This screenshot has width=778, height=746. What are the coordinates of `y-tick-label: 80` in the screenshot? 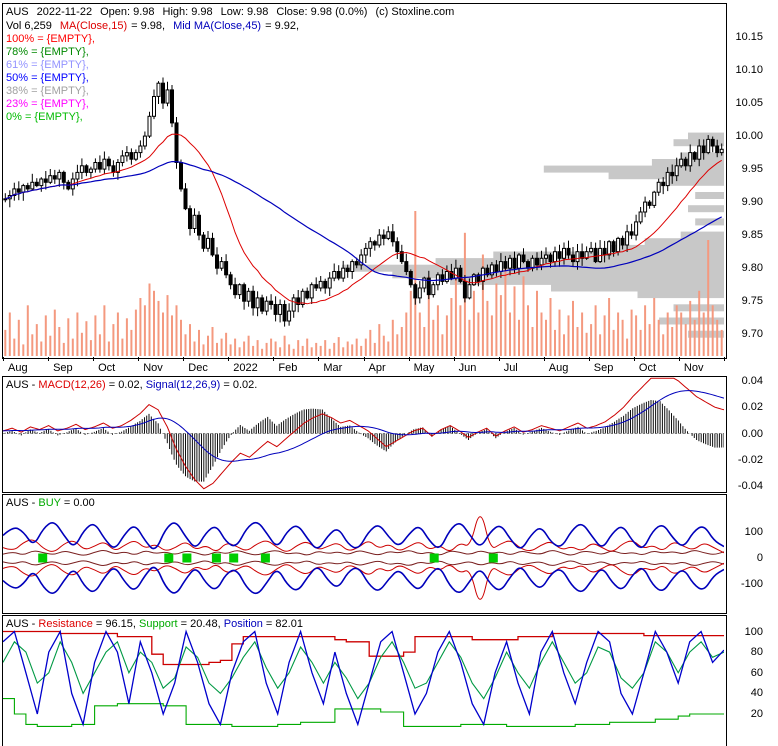 It's located at (756, 652).